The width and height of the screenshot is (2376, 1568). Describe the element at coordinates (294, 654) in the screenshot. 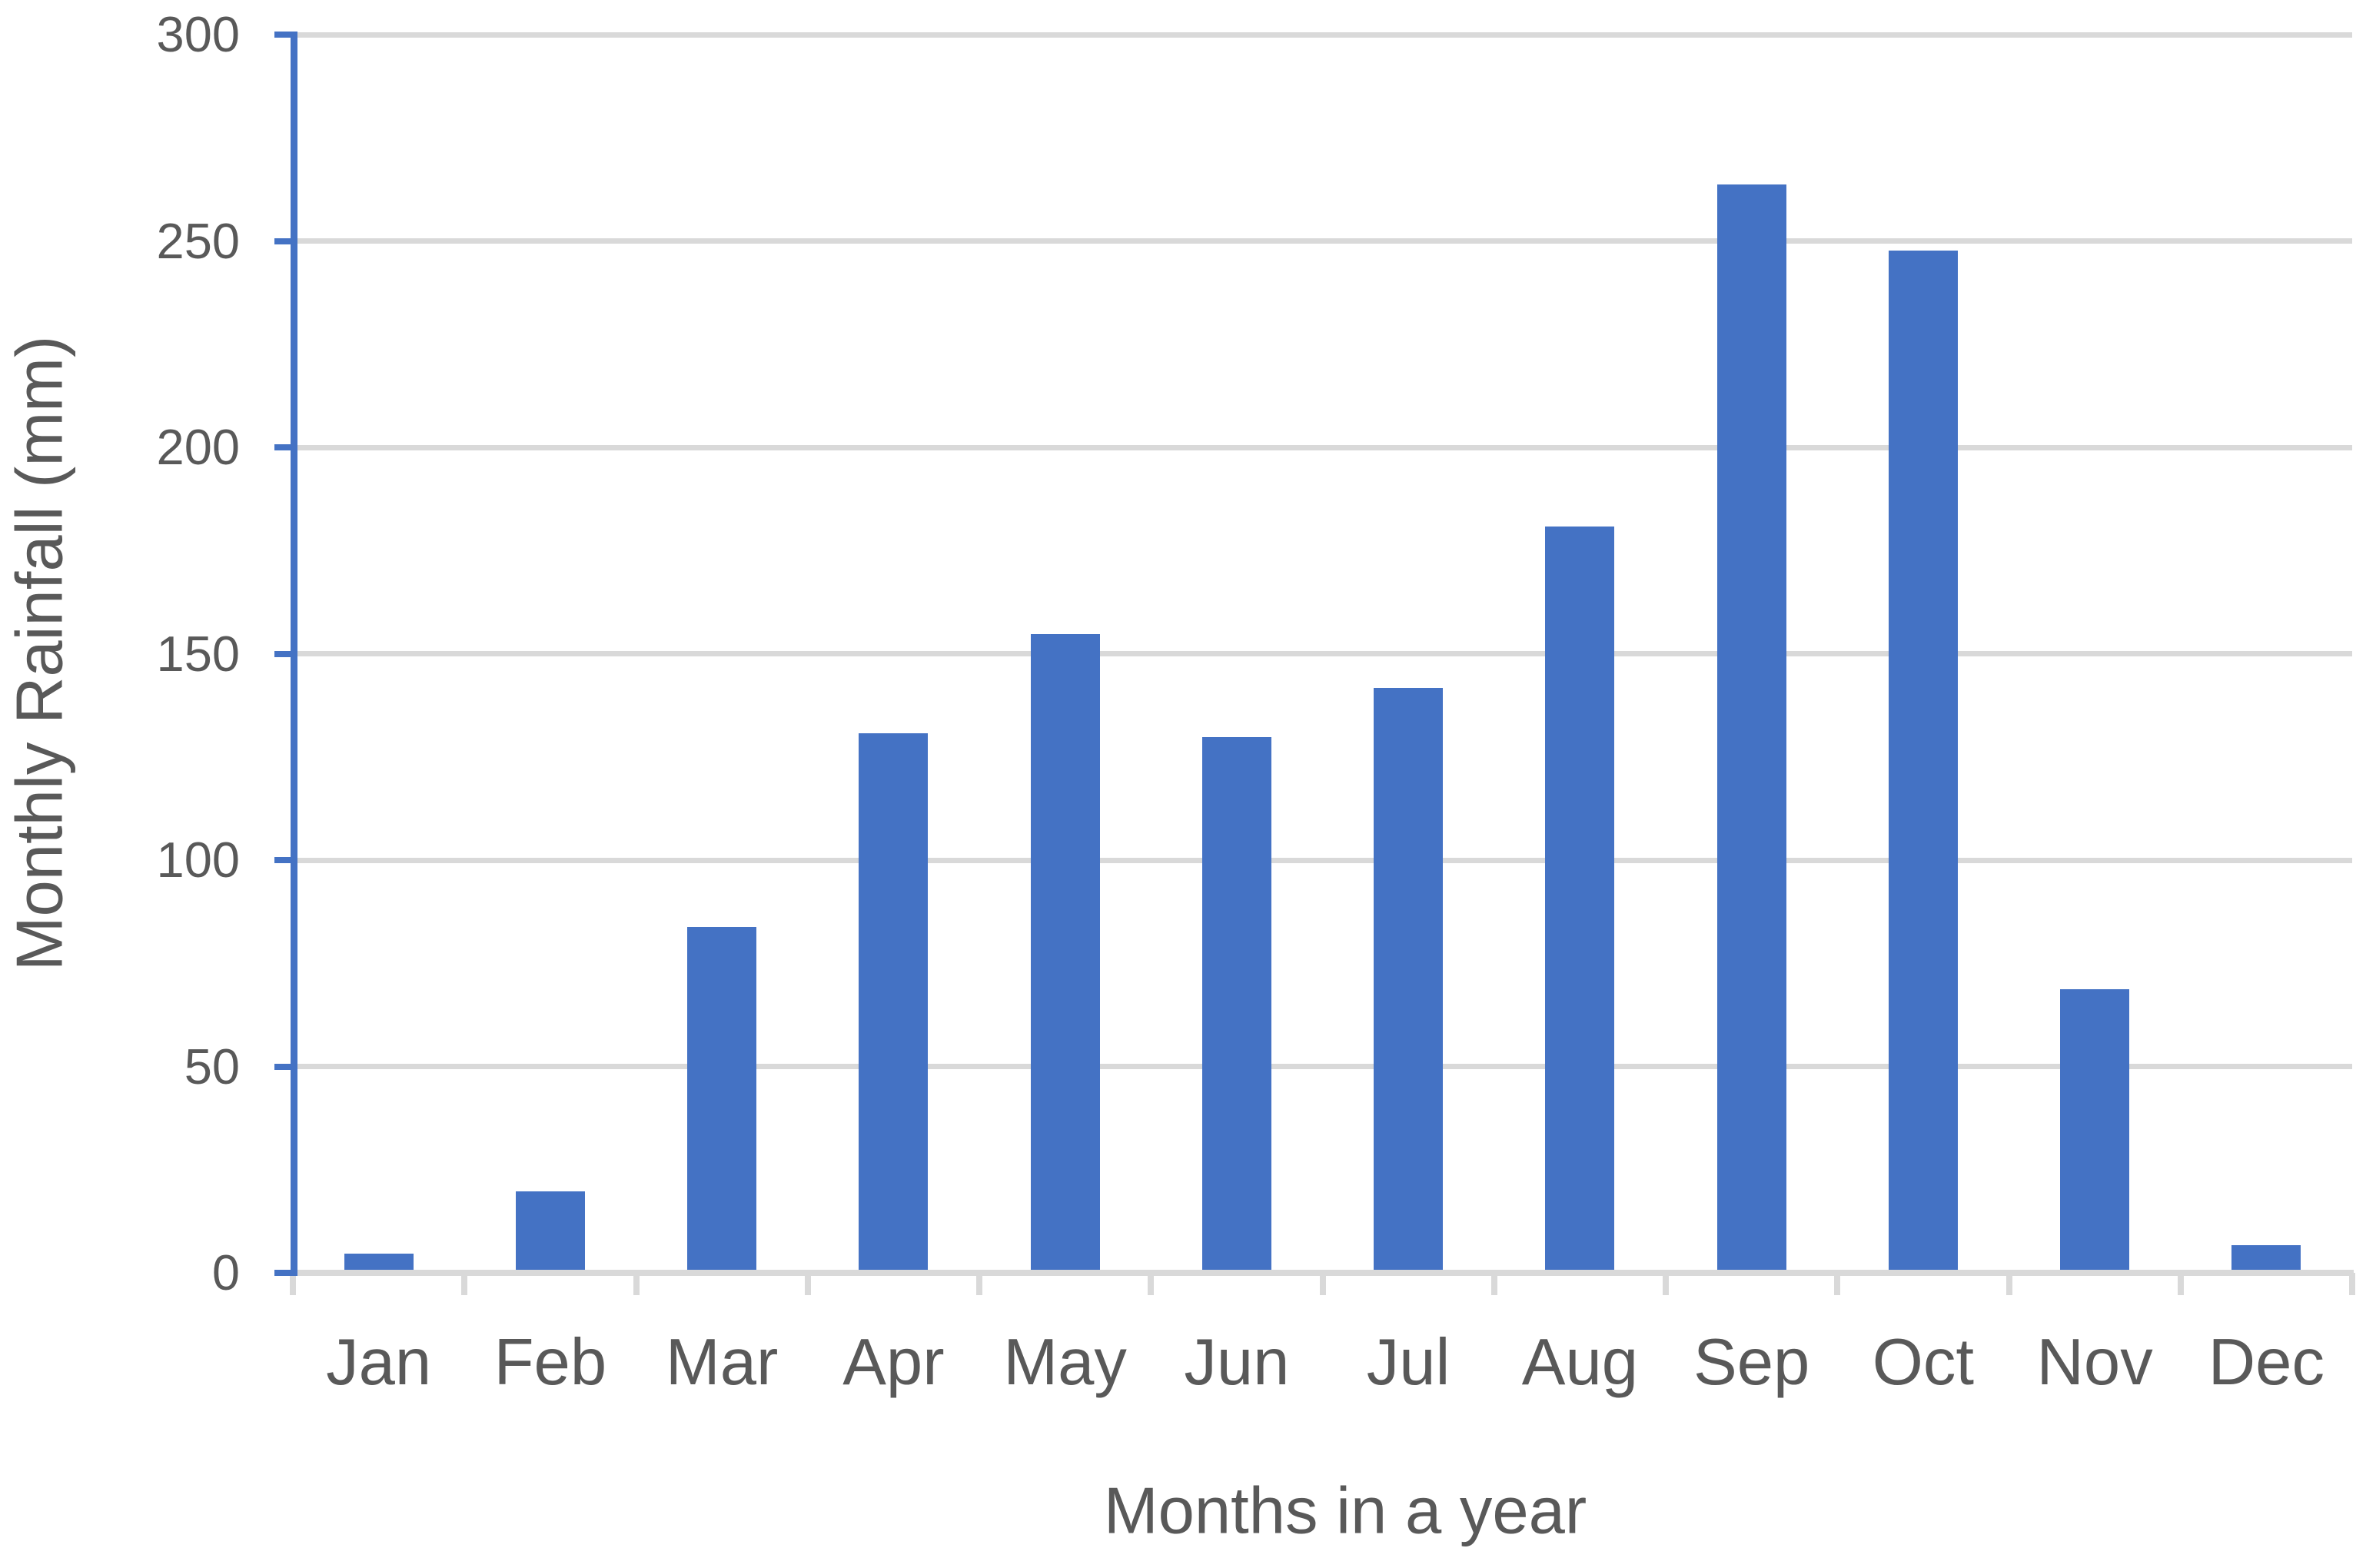

I see `y-axis-line` at that location.